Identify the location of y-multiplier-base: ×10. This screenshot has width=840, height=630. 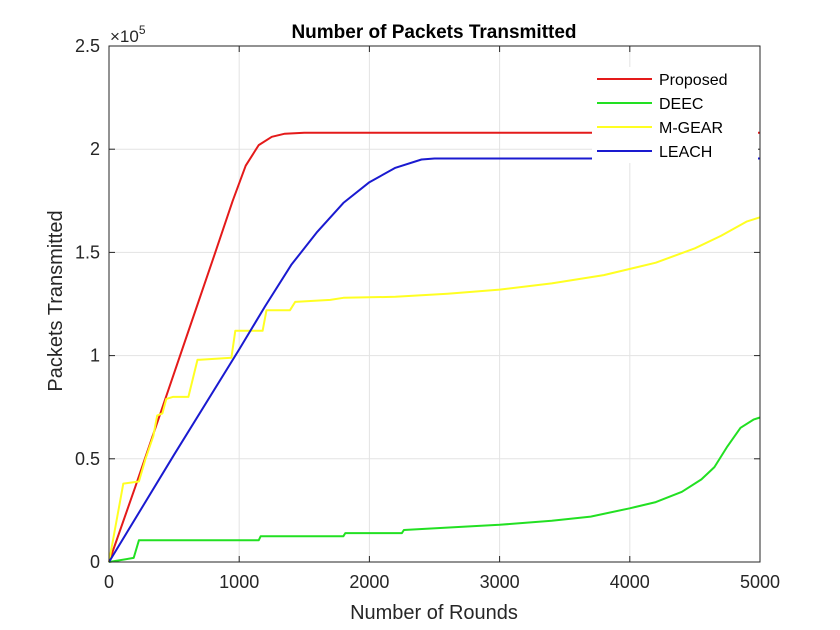
(124, 36).